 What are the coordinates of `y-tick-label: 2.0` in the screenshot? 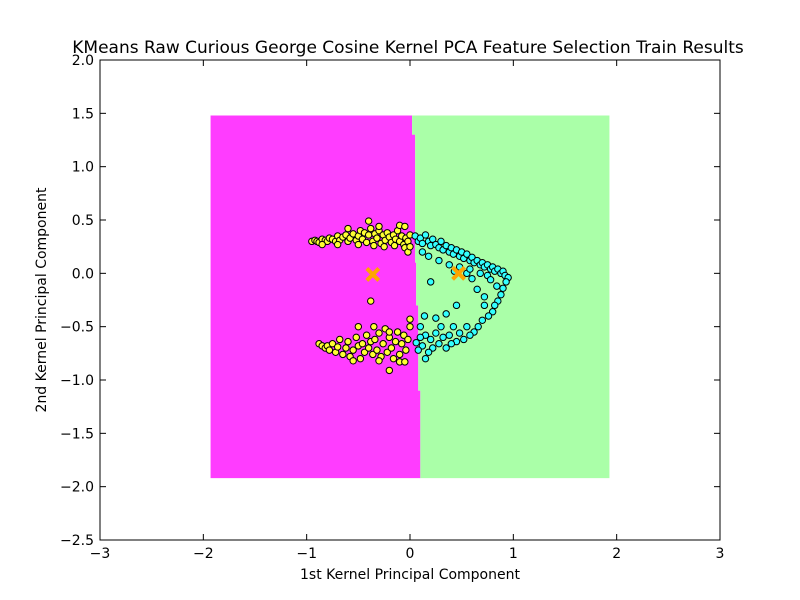 It's located at (83, 61).